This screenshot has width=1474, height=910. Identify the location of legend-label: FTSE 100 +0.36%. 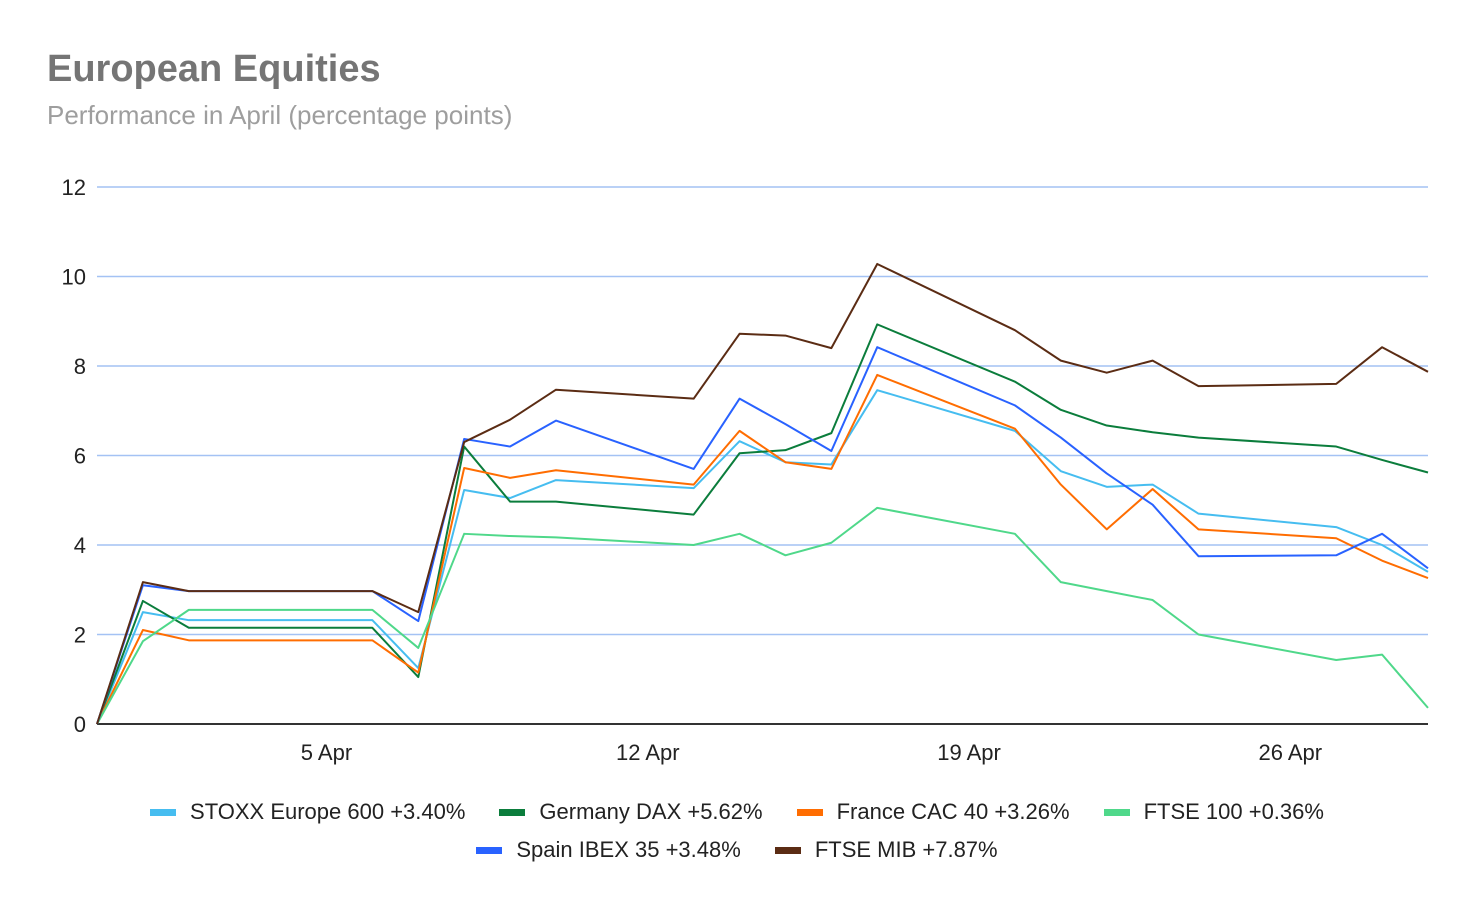
(1233, 811).